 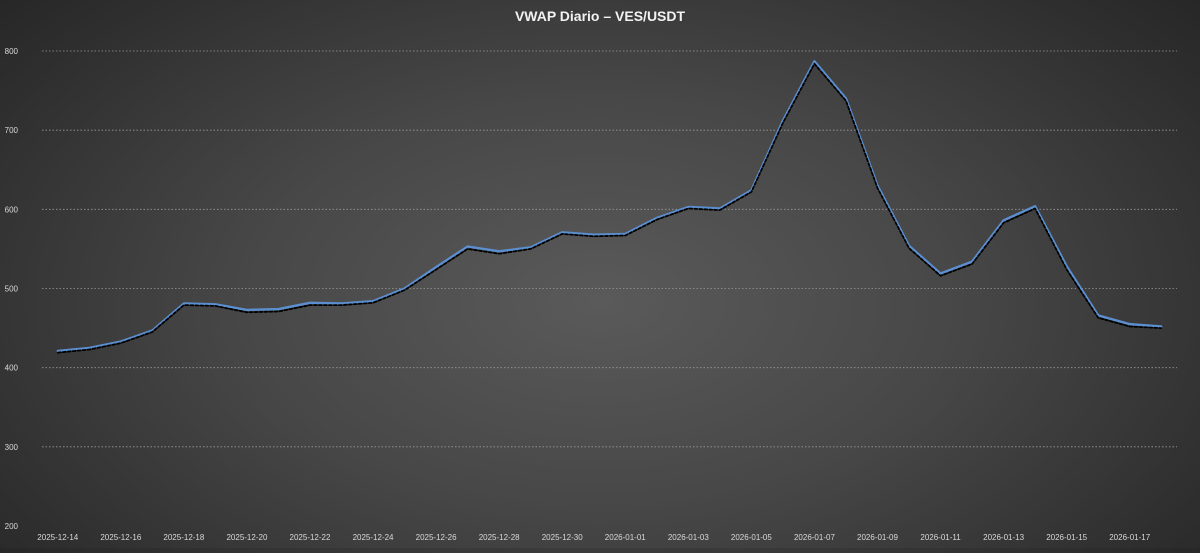 I want to click on x-tick-label: 2026-01-09, so click(x=877, y=537).